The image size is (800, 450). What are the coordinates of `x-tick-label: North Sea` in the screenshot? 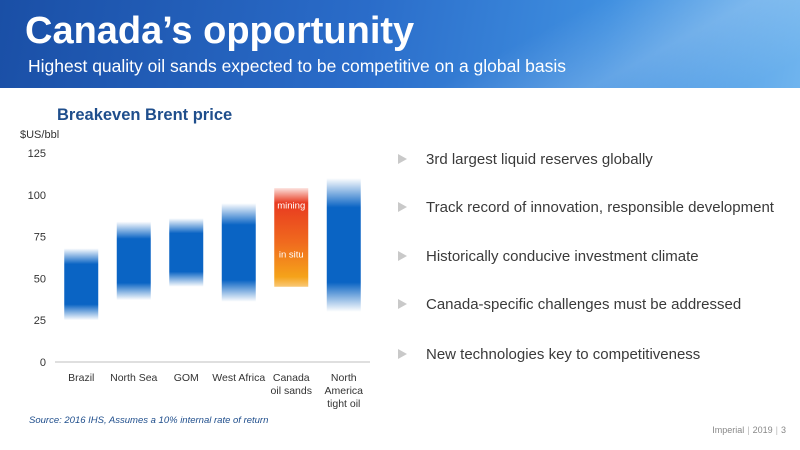 It's located at (133, 378).